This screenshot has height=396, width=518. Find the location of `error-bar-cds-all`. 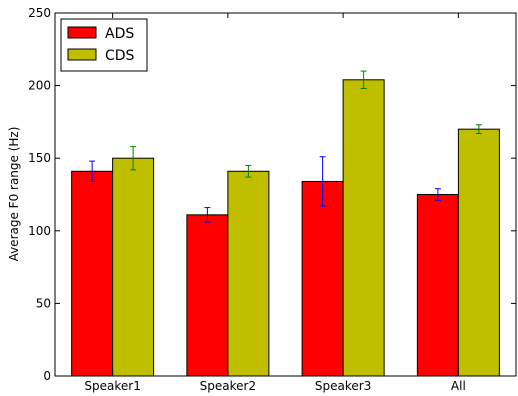

error-bar-cds-all is located at coordinates (478, 129).